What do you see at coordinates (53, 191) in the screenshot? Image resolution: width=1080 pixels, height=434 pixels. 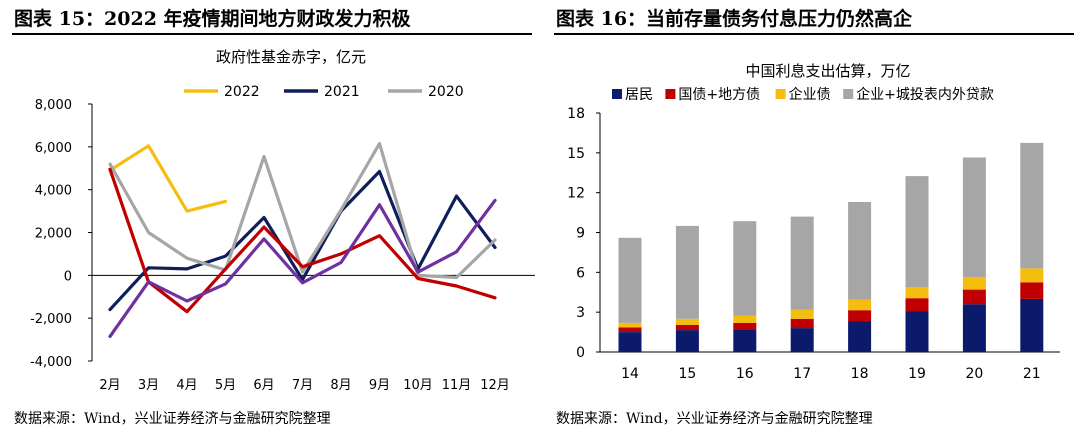 I see `line-y-tick-label: 4,000` at bounding box center [53, 191].